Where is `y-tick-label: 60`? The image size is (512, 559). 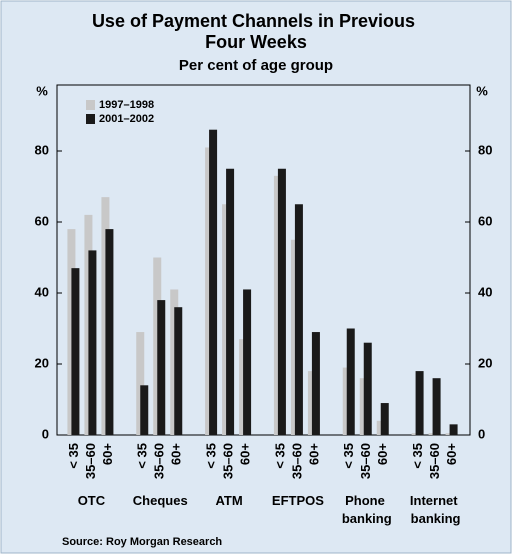 y-tick-label: 60 is located at coordinates (42, 220).